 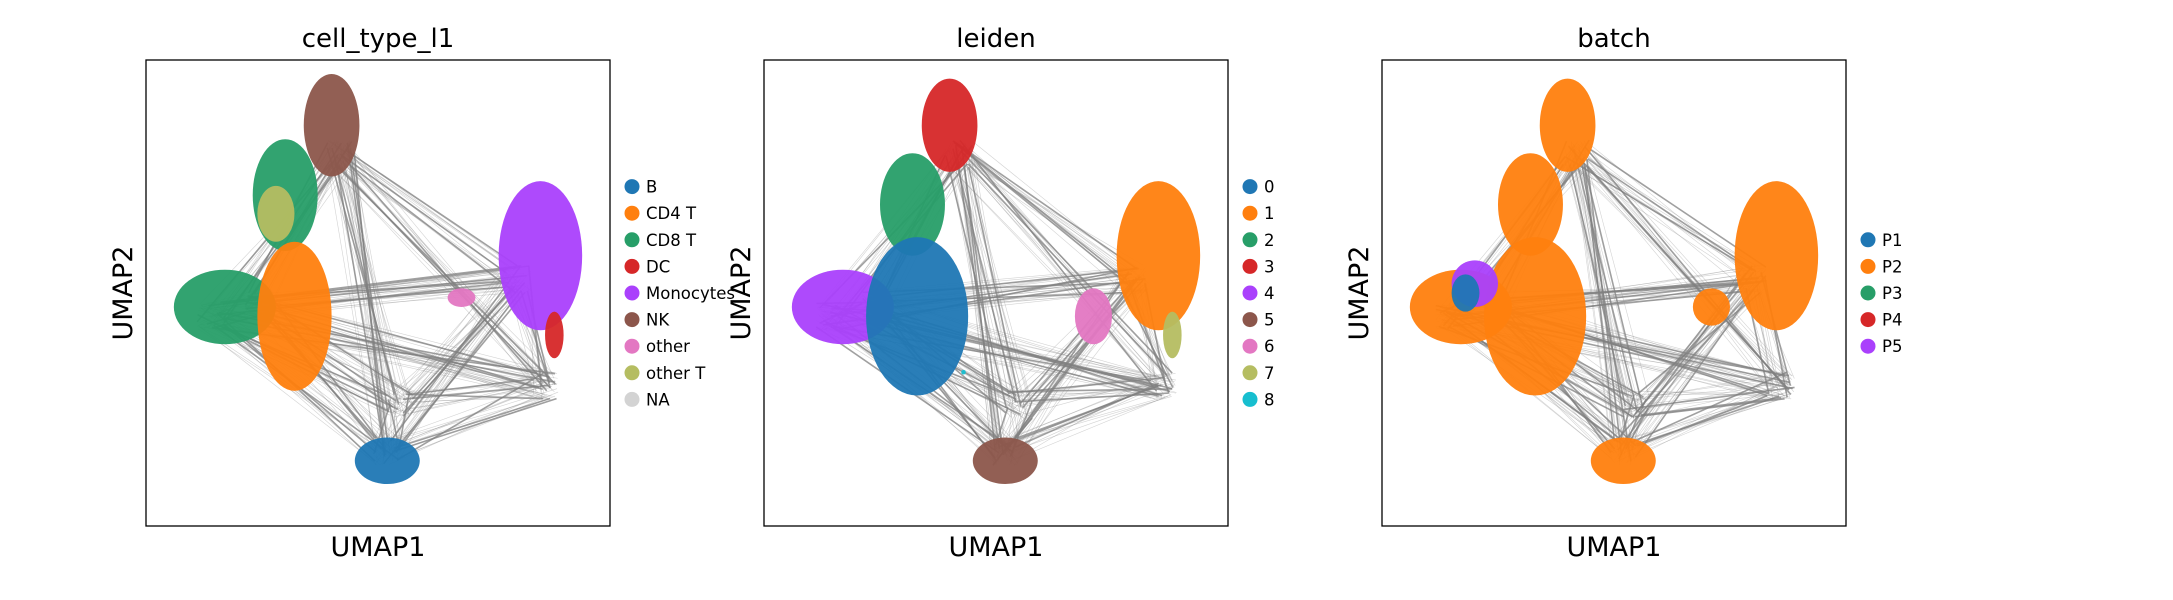 What do you see at coordinates (1892, 346) in the screenshot?
I see `legend-label: P5` at bounding box center [1892, 346].